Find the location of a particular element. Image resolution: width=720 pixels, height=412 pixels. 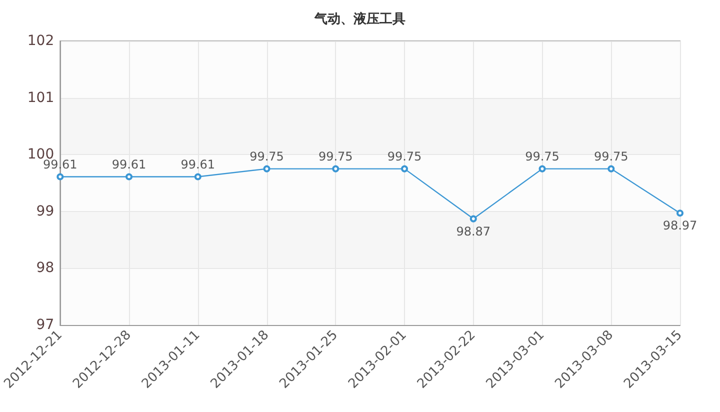

chart-title: 气动、液压工具 is located at coordinates (360, 19).